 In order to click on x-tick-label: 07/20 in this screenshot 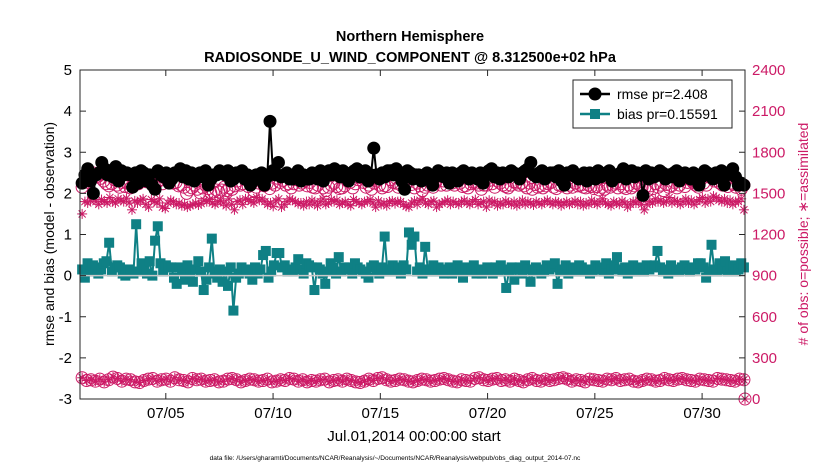, I will do `click(488, 413)`.